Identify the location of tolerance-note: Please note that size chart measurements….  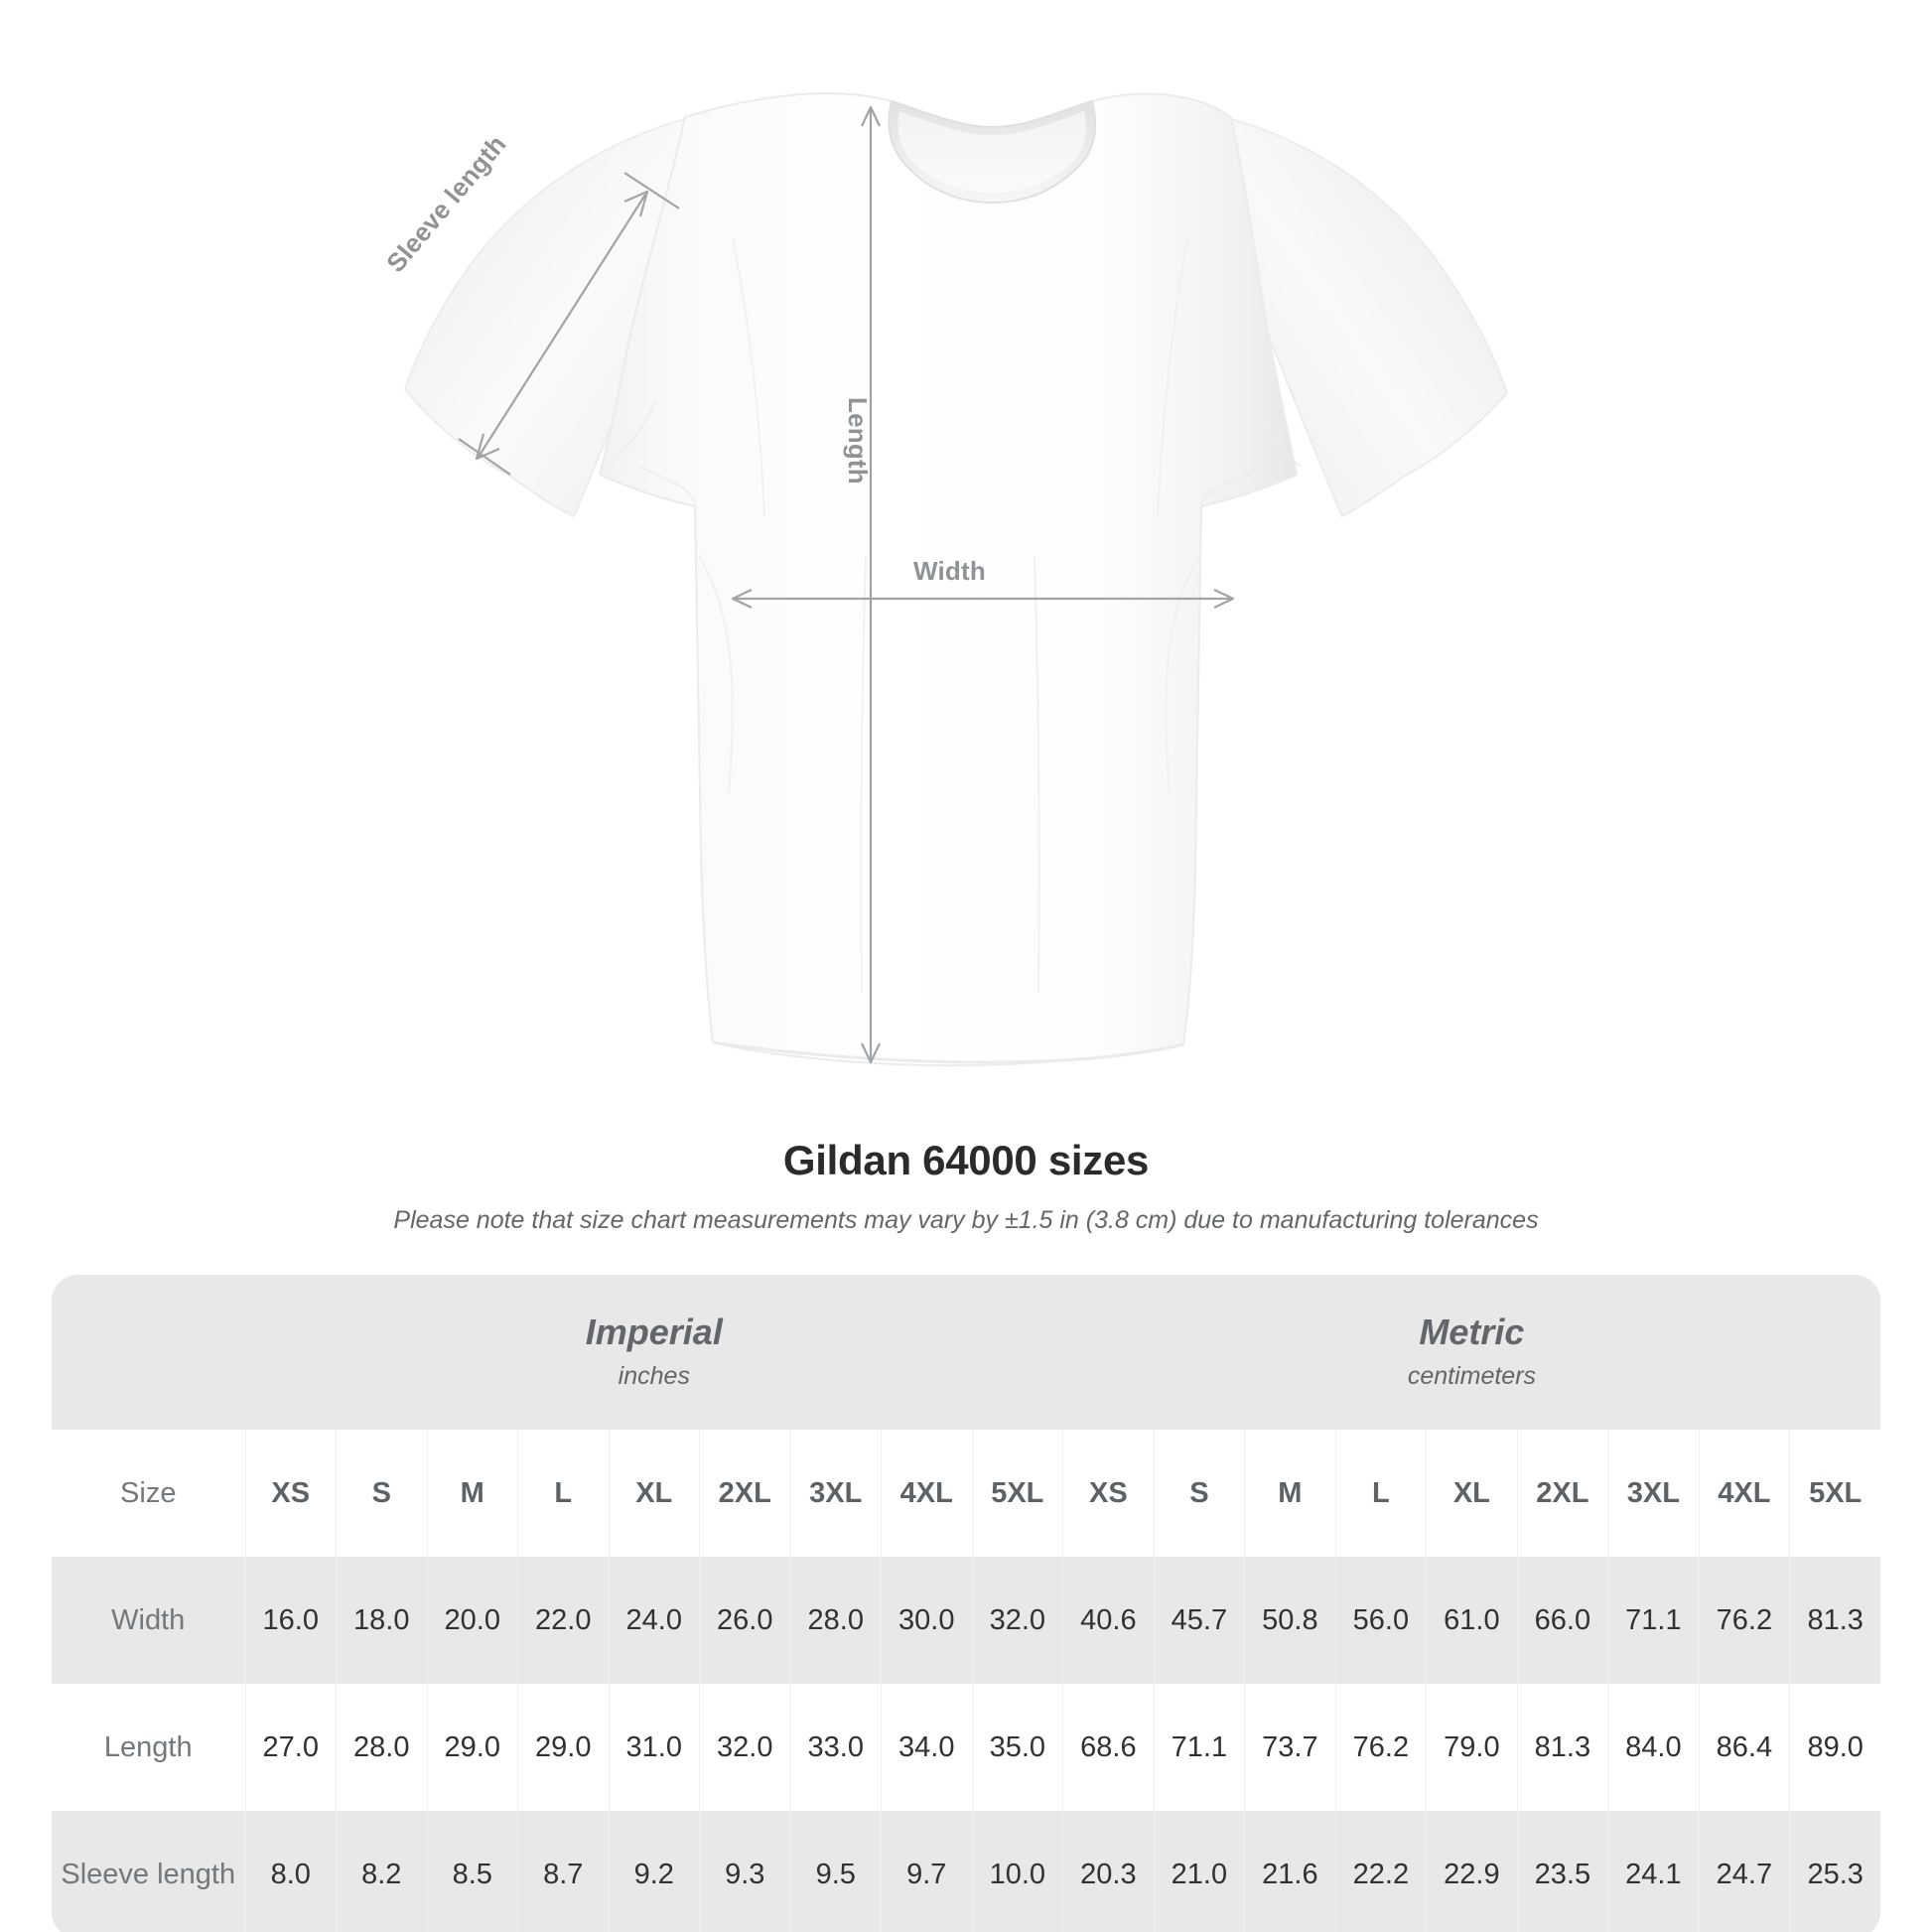
(966, 1220).